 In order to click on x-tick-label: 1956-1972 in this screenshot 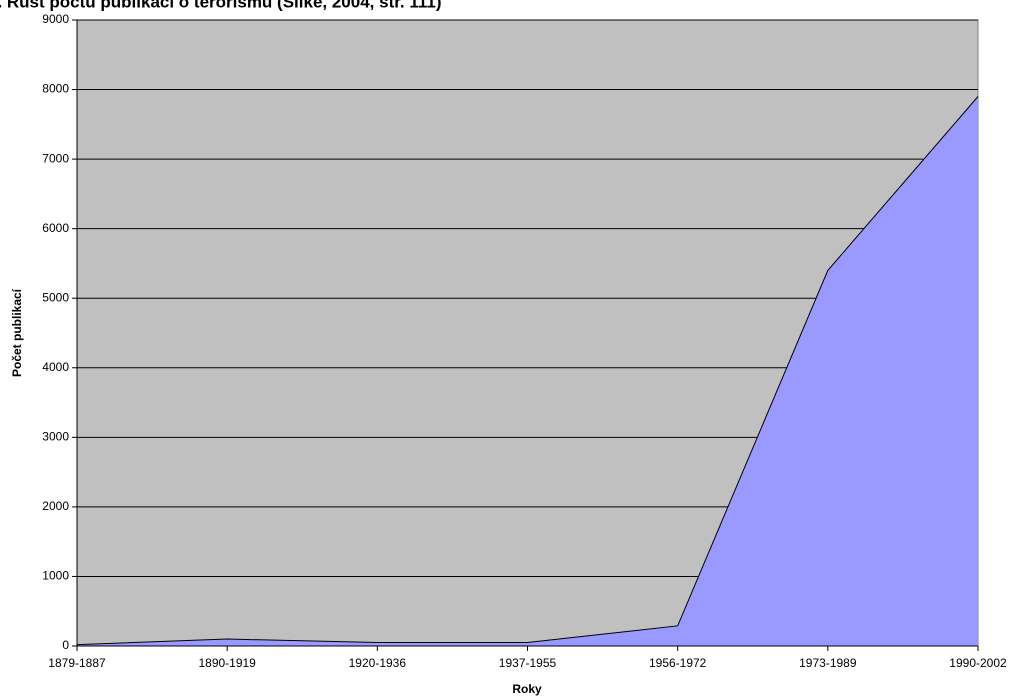, I will do `click(678, 663)`.